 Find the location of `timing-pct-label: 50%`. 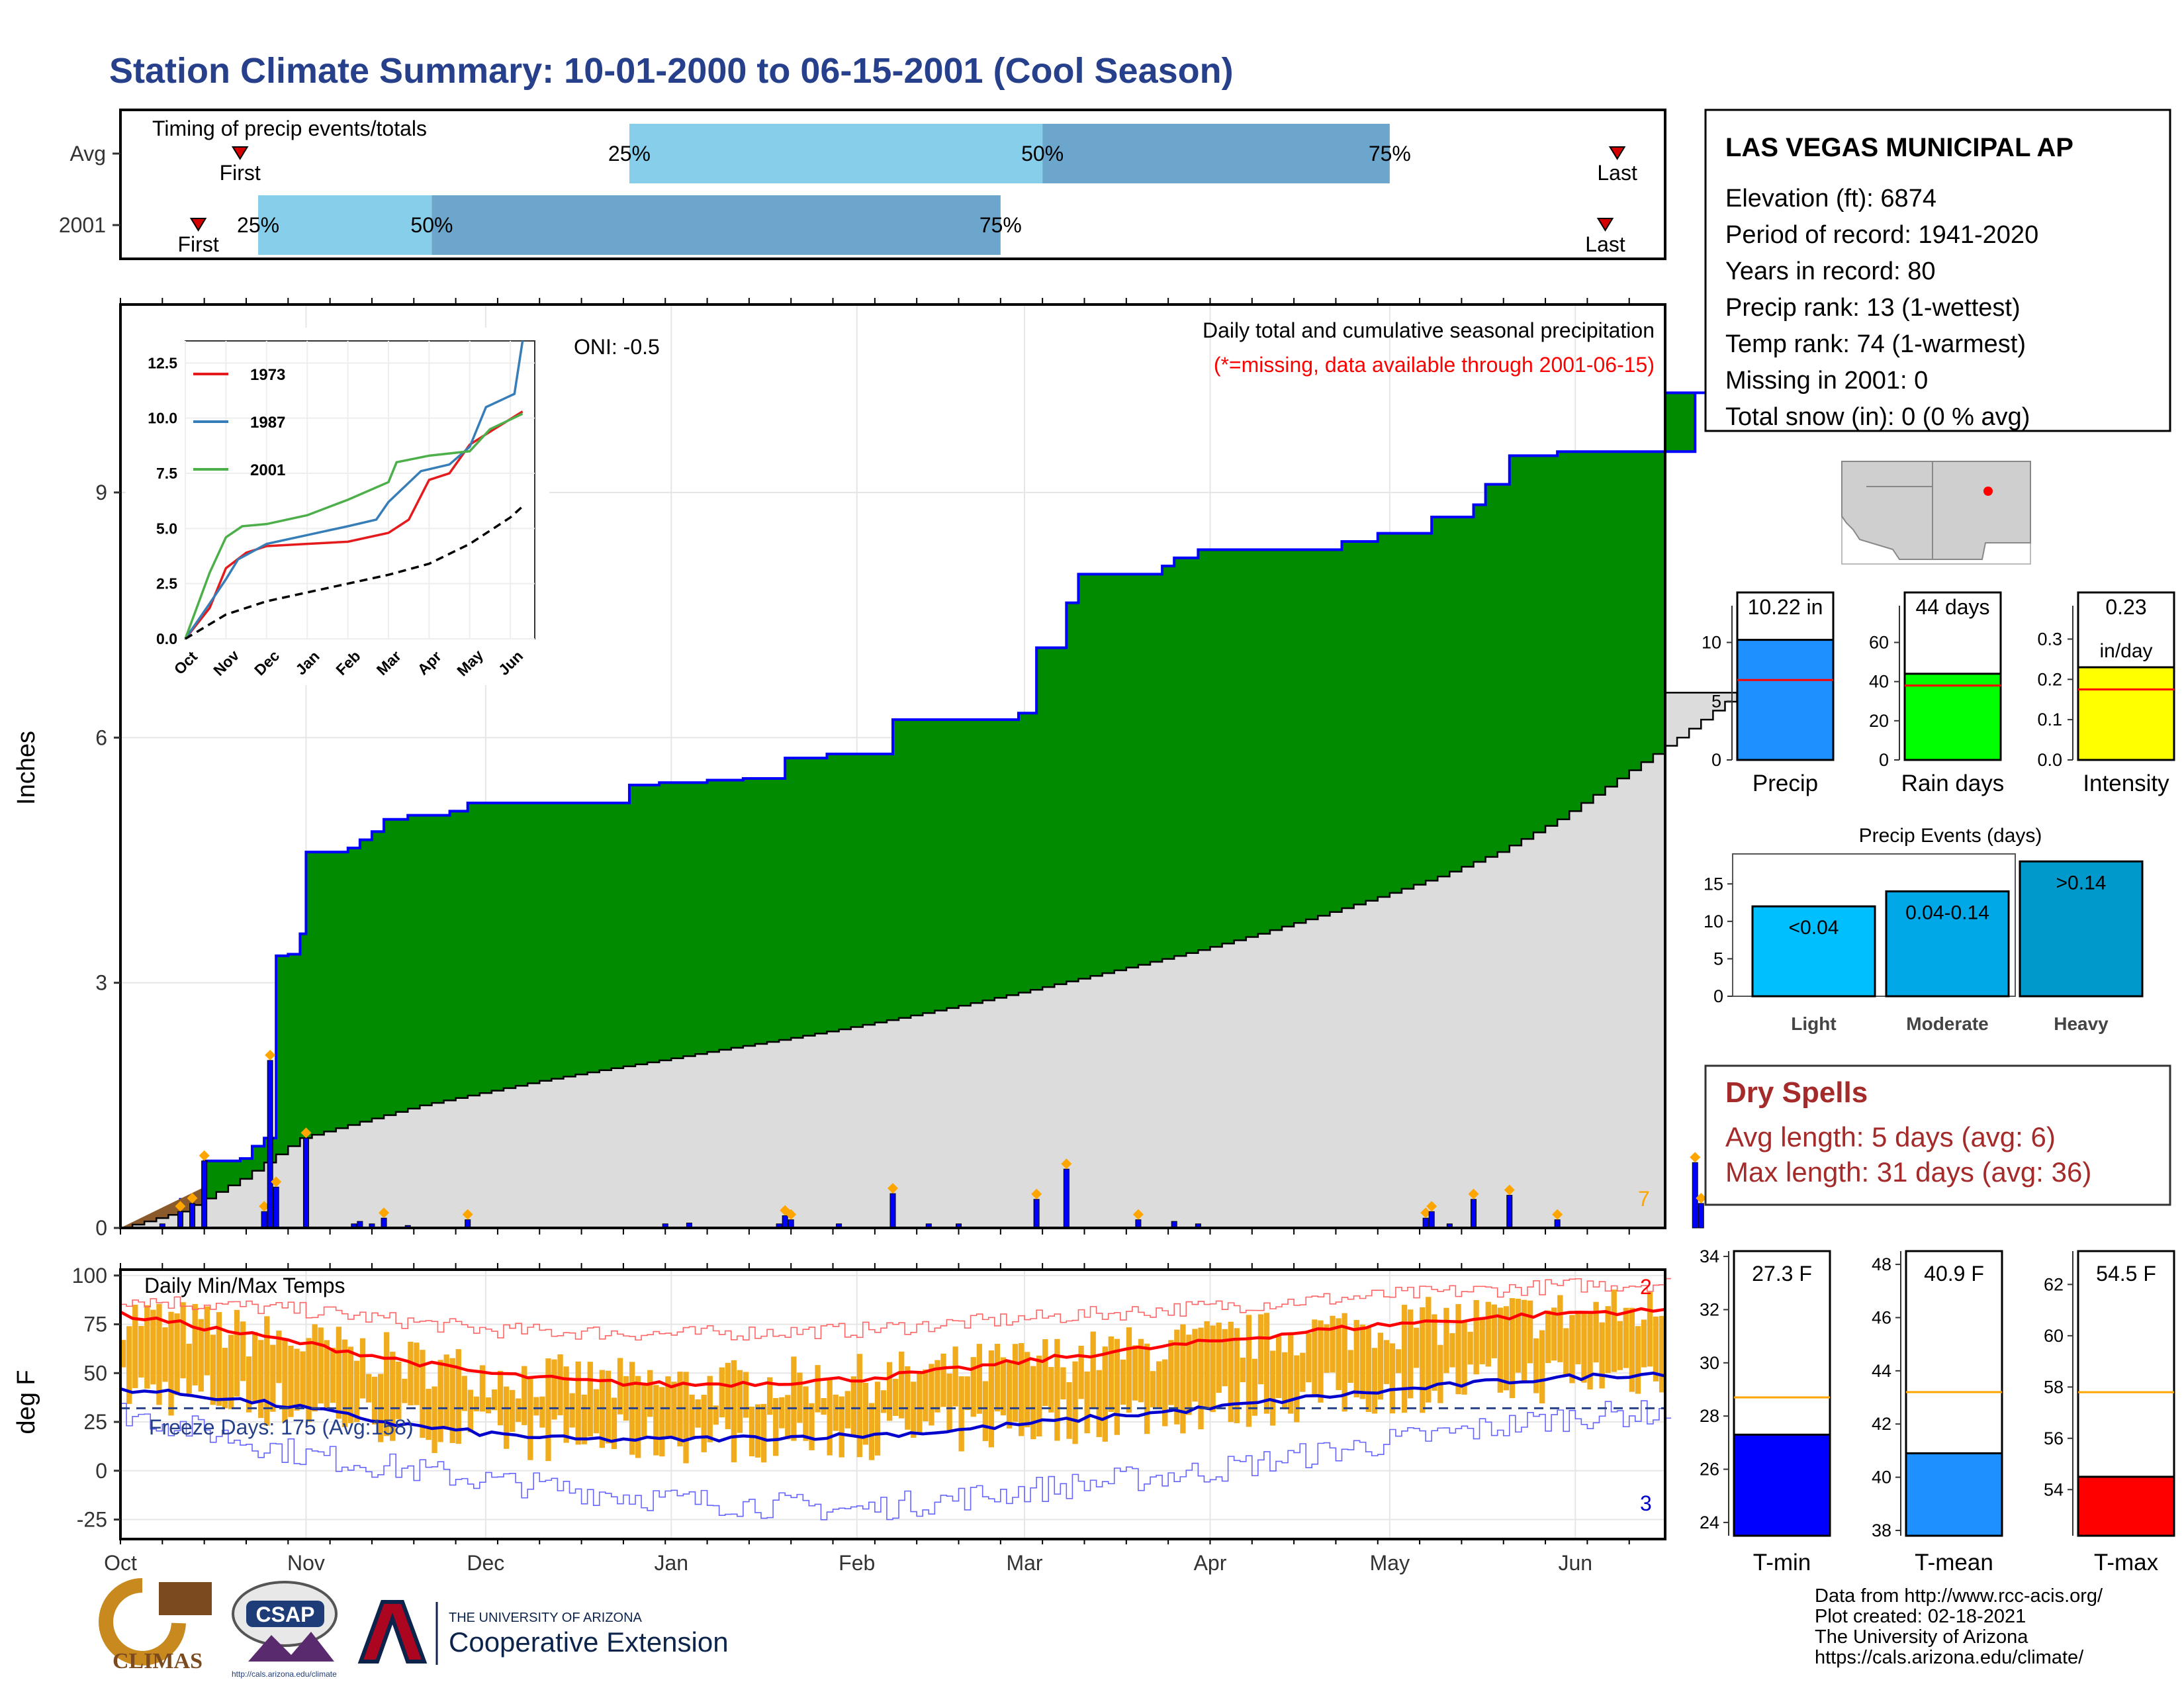

timing-pct-label: 50% is located at coordinates (432, 225).